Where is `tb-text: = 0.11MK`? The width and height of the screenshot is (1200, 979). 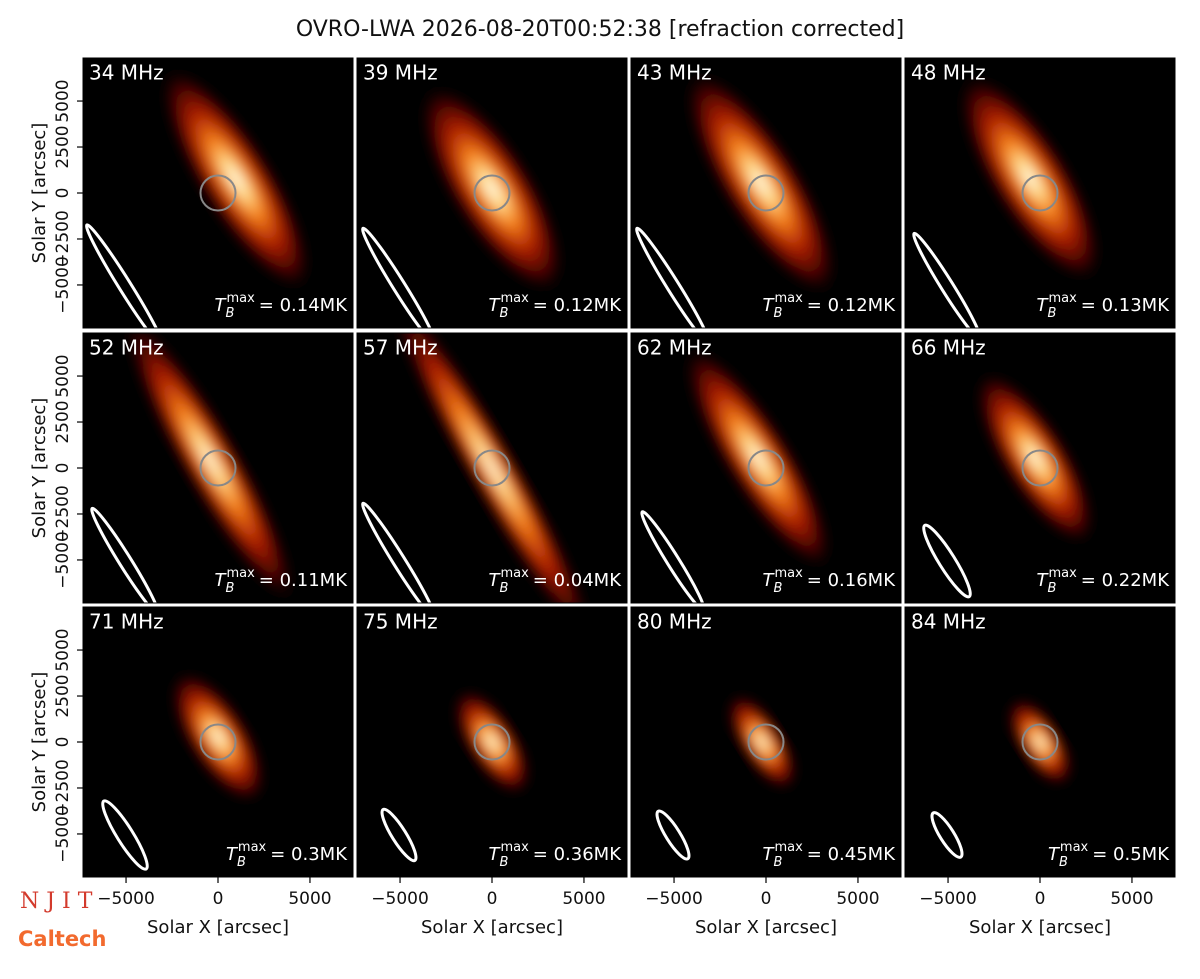
tb-text: = 0.11MK is located at coordinates (303, 580).